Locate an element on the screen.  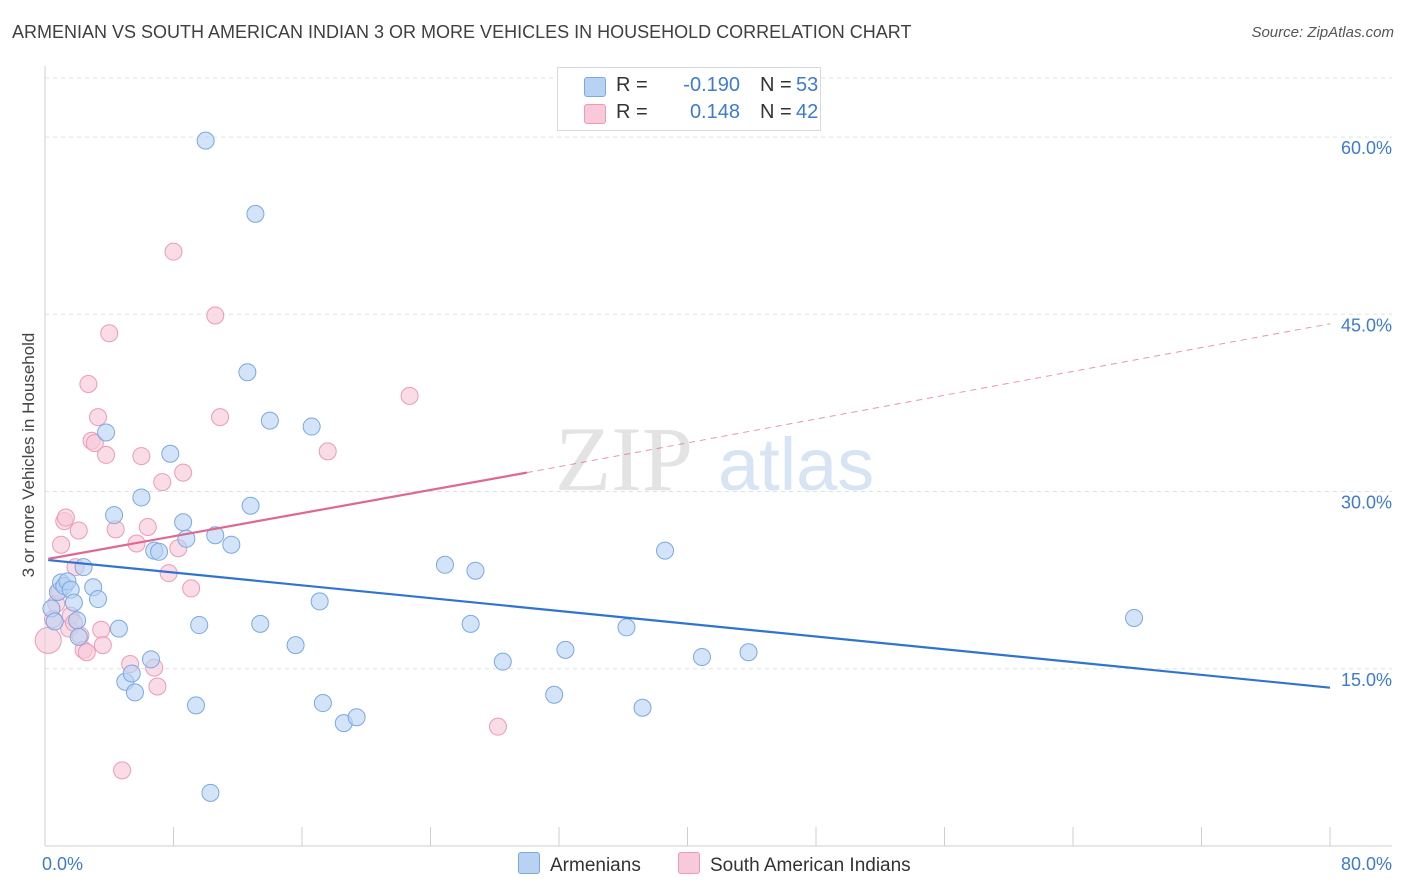
legend-swatch-pink is located at coordinates (595, 114).